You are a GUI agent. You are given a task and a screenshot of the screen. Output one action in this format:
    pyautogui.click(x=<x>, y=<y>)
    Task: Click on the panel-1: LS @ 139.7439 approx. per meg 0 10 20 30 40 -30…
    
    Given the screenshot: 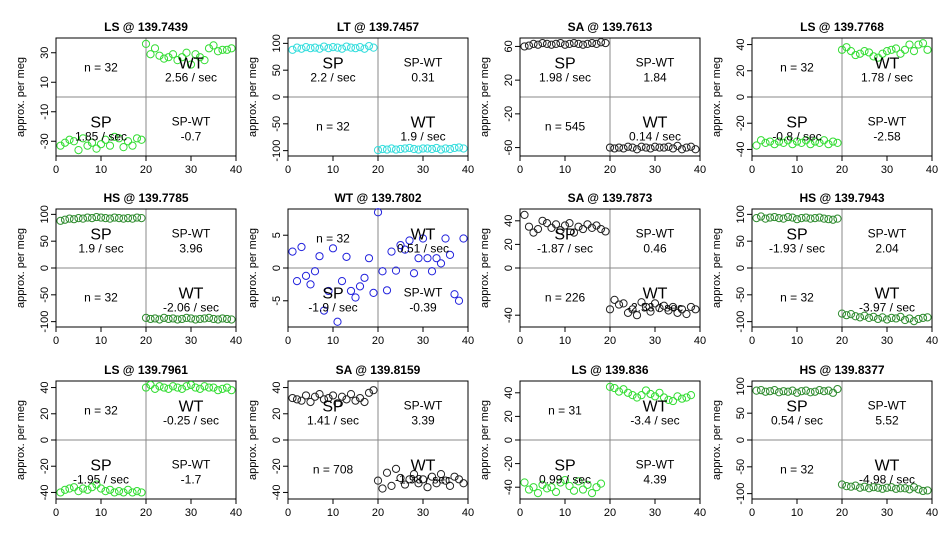 What is the action you would take?
    pyautogui.click(x=128, y=98)
    